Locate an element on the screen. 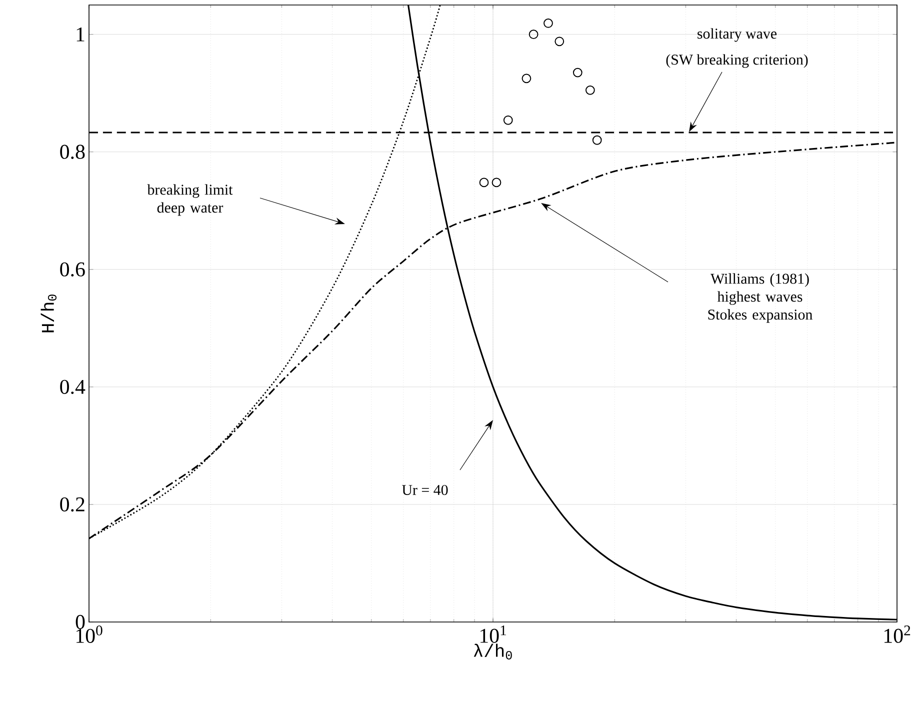 Image resolution: width=921 pixels, height=709 pixels. y-tick-label: 0.4 is located at coordinates (73, 387).